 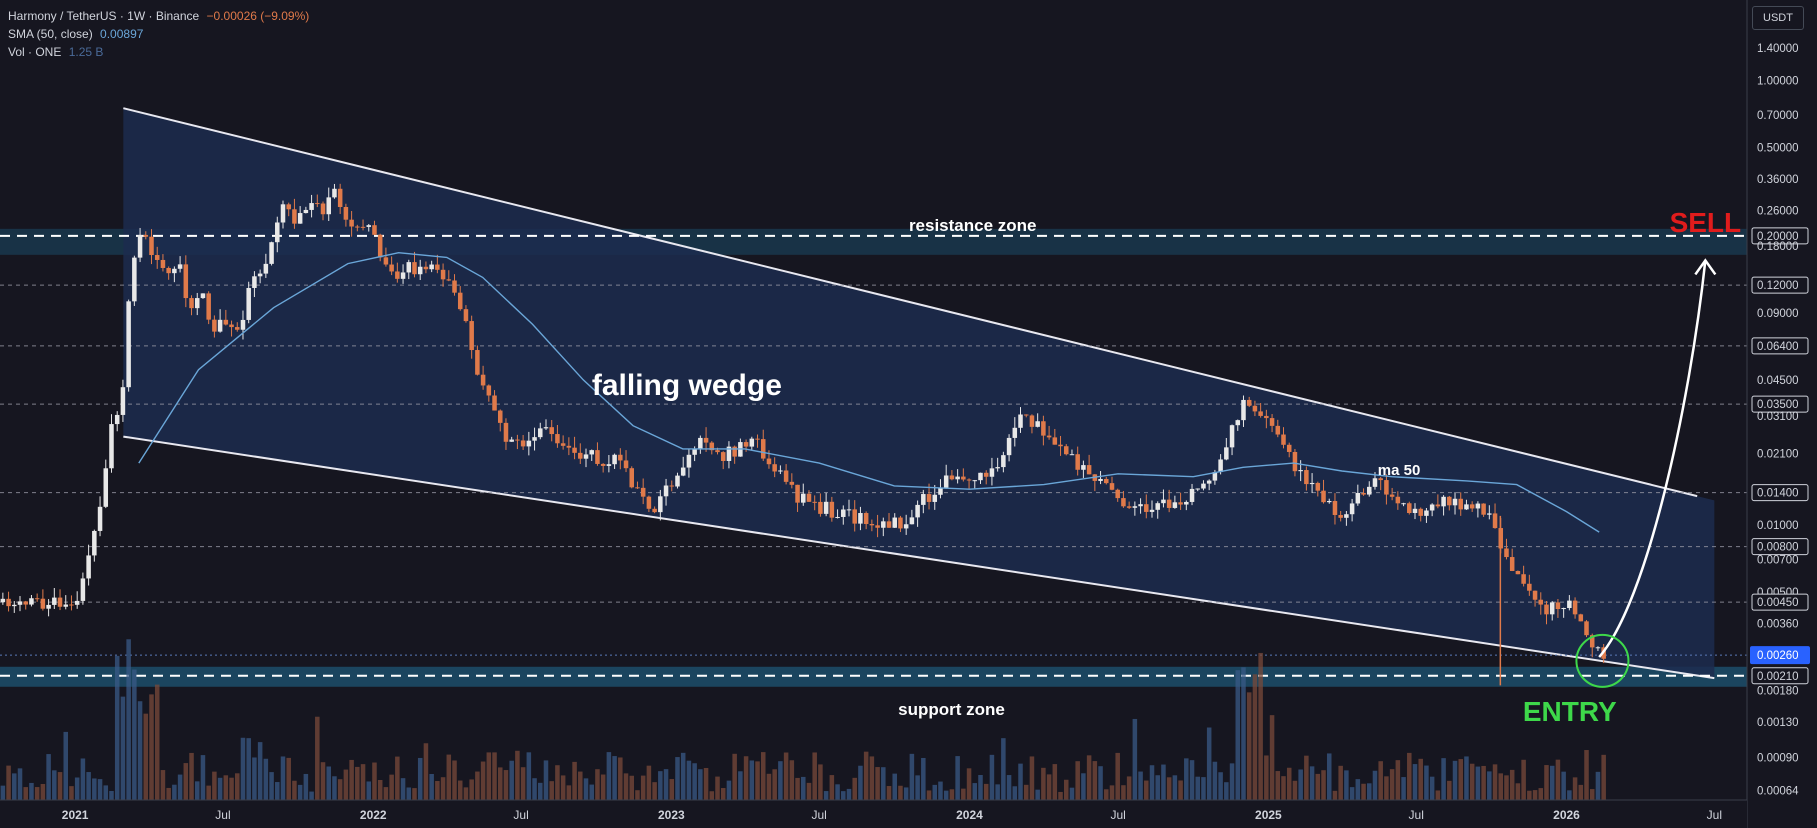 I want to click on price-tick-label: 1.00000, so click(x=1778, y=81).